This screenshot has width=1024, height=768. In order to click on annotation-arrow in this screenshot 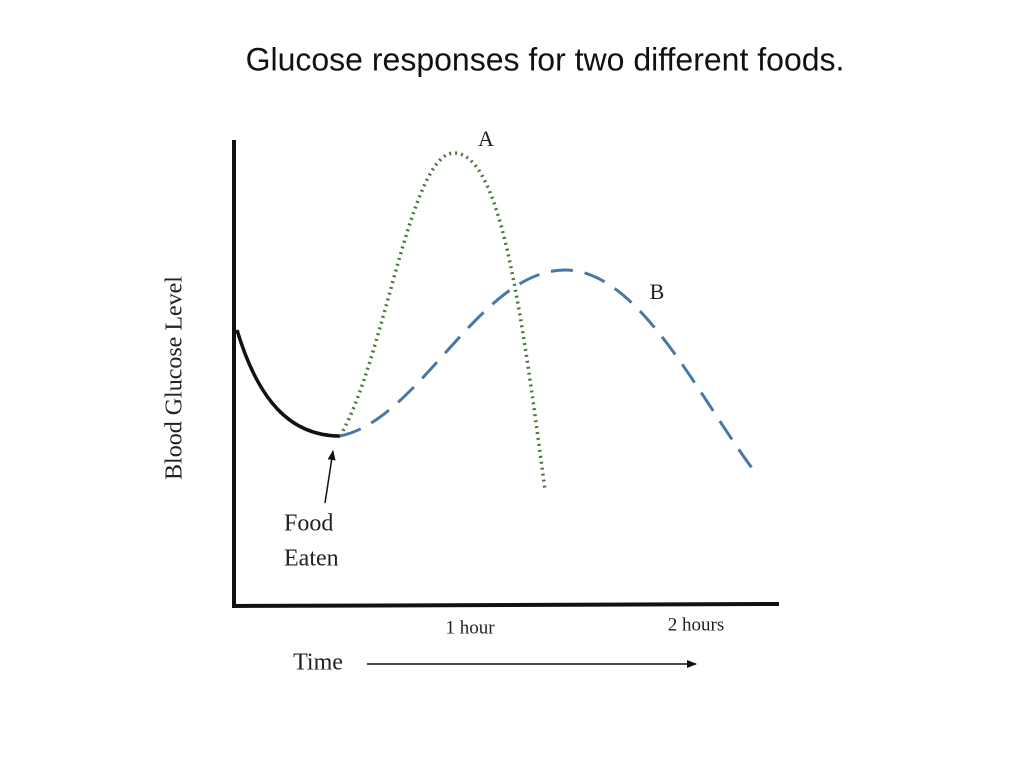, I will do `click(330, 477)`.